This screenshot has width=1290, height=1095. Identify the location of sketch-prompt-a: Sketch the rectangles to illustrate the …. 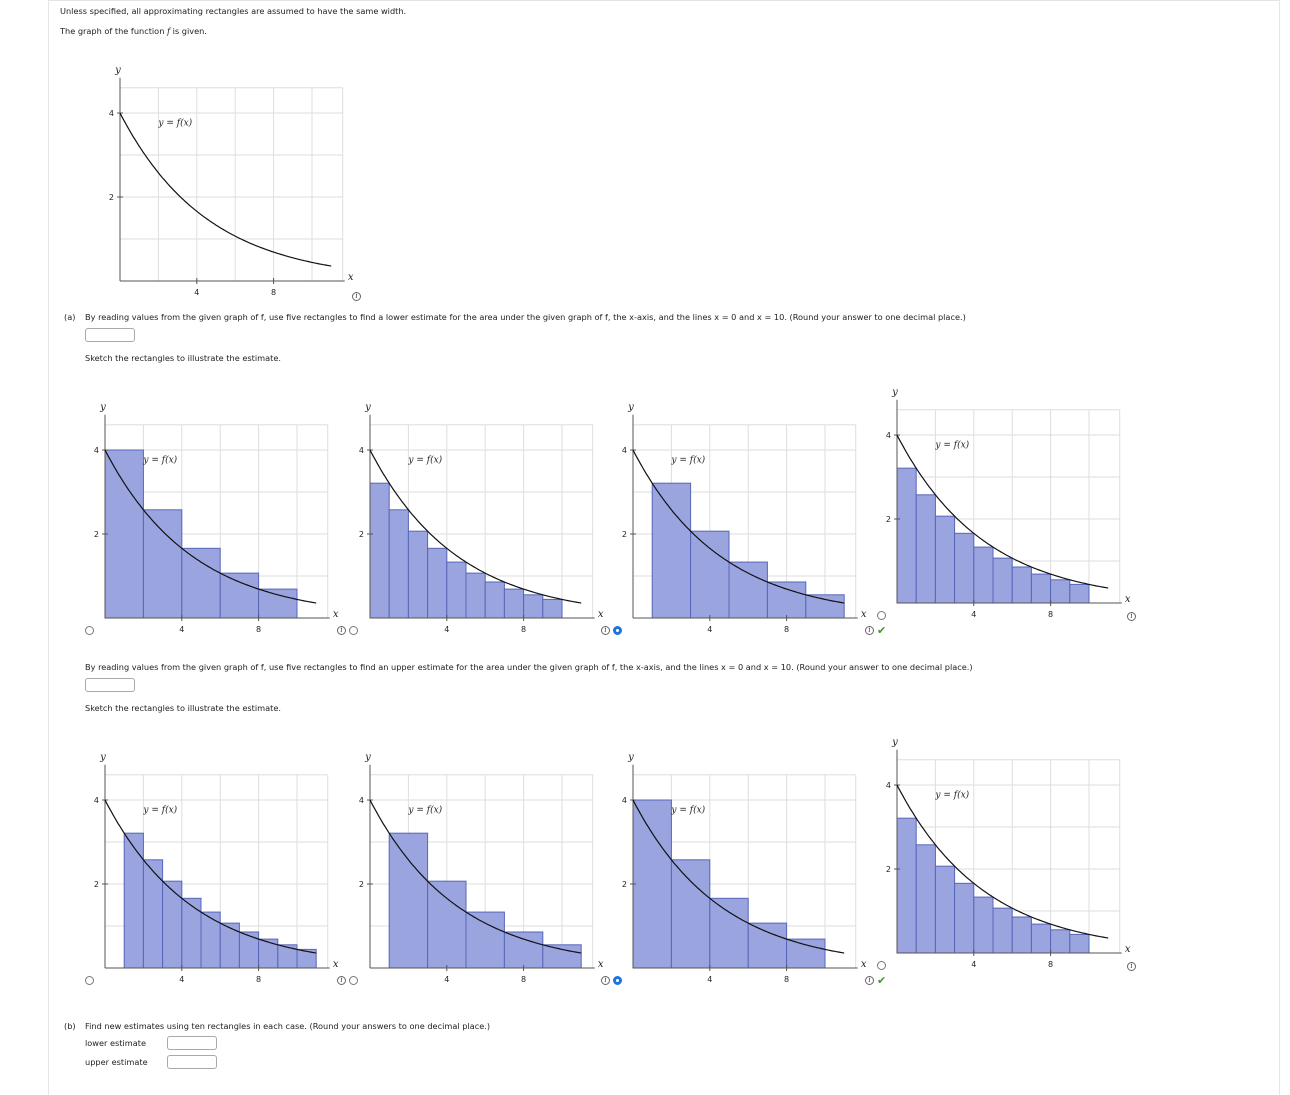
(183, 358).